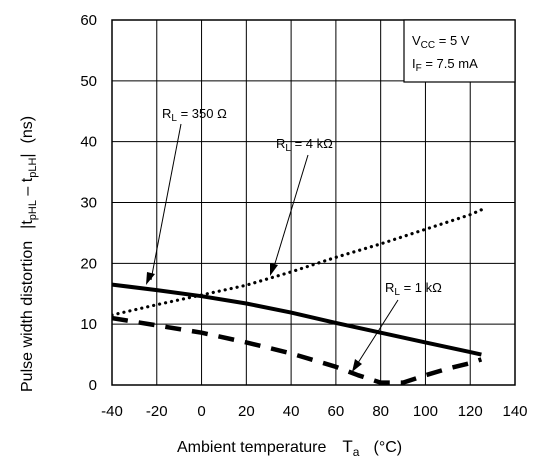 This screenshot has height=461, width=544. What do you see at coordinates (88, 324) in the screenshot?
I see `y-tick-label: 10` at bounding box center [88, 324].